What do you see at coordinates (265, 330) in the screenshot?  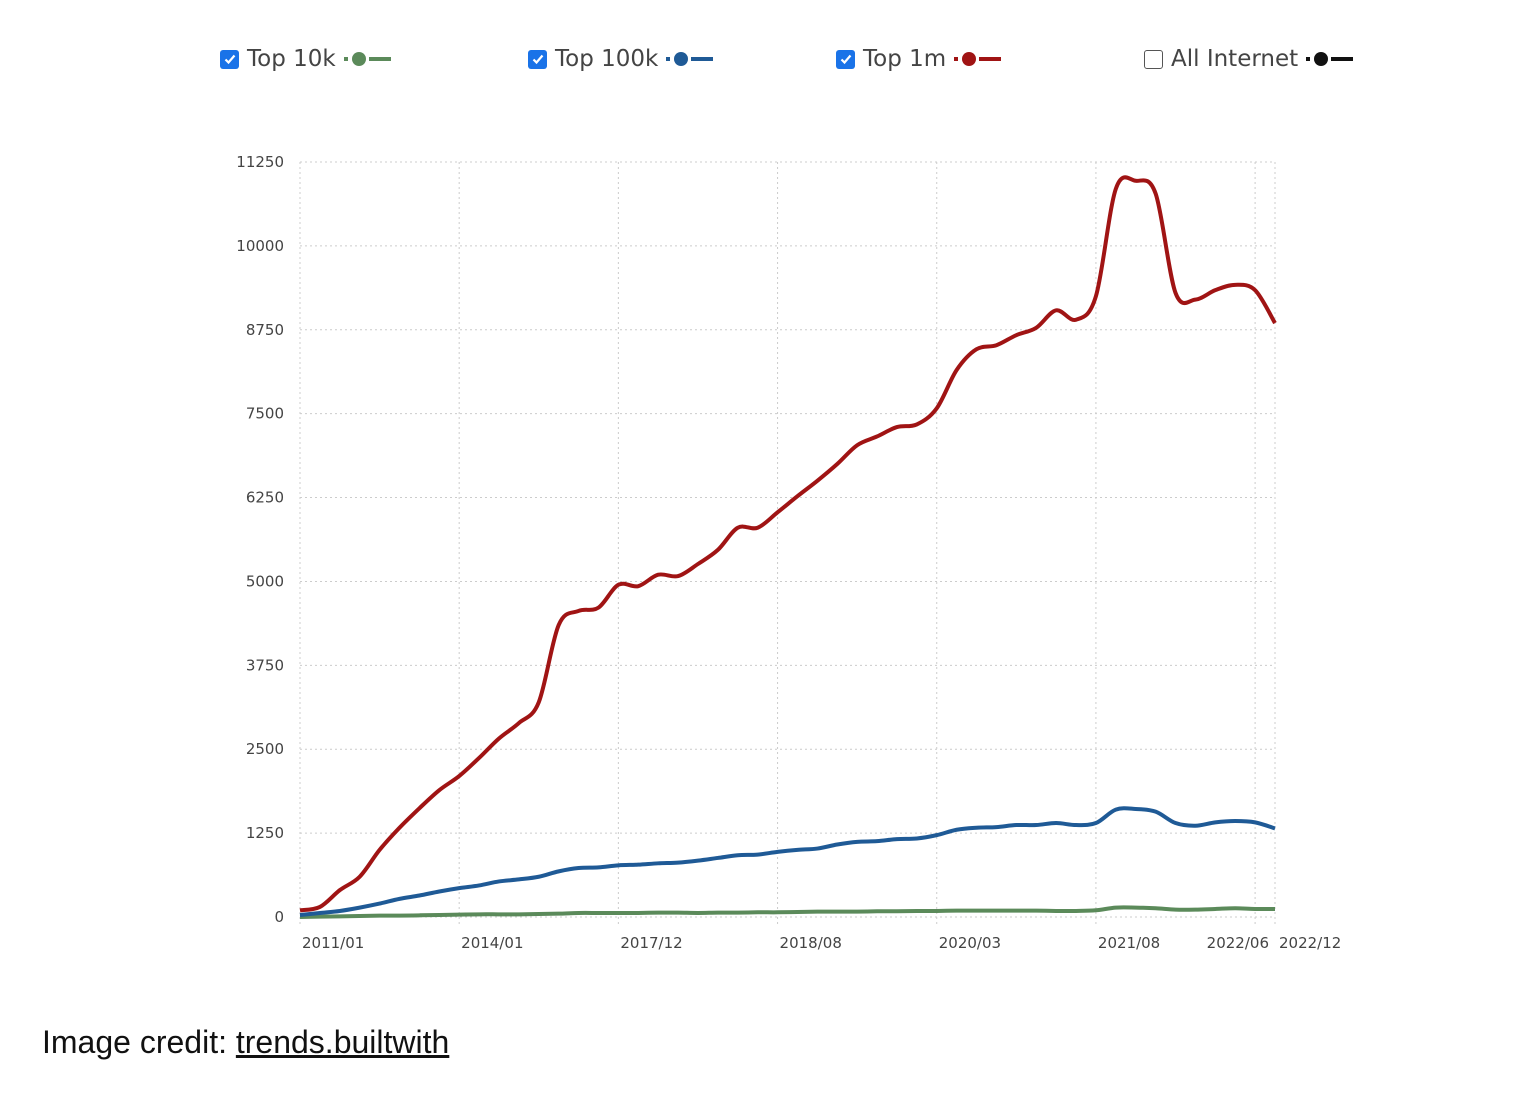 I see `y-tick-label: 8750` at bounding box center [265, 330].